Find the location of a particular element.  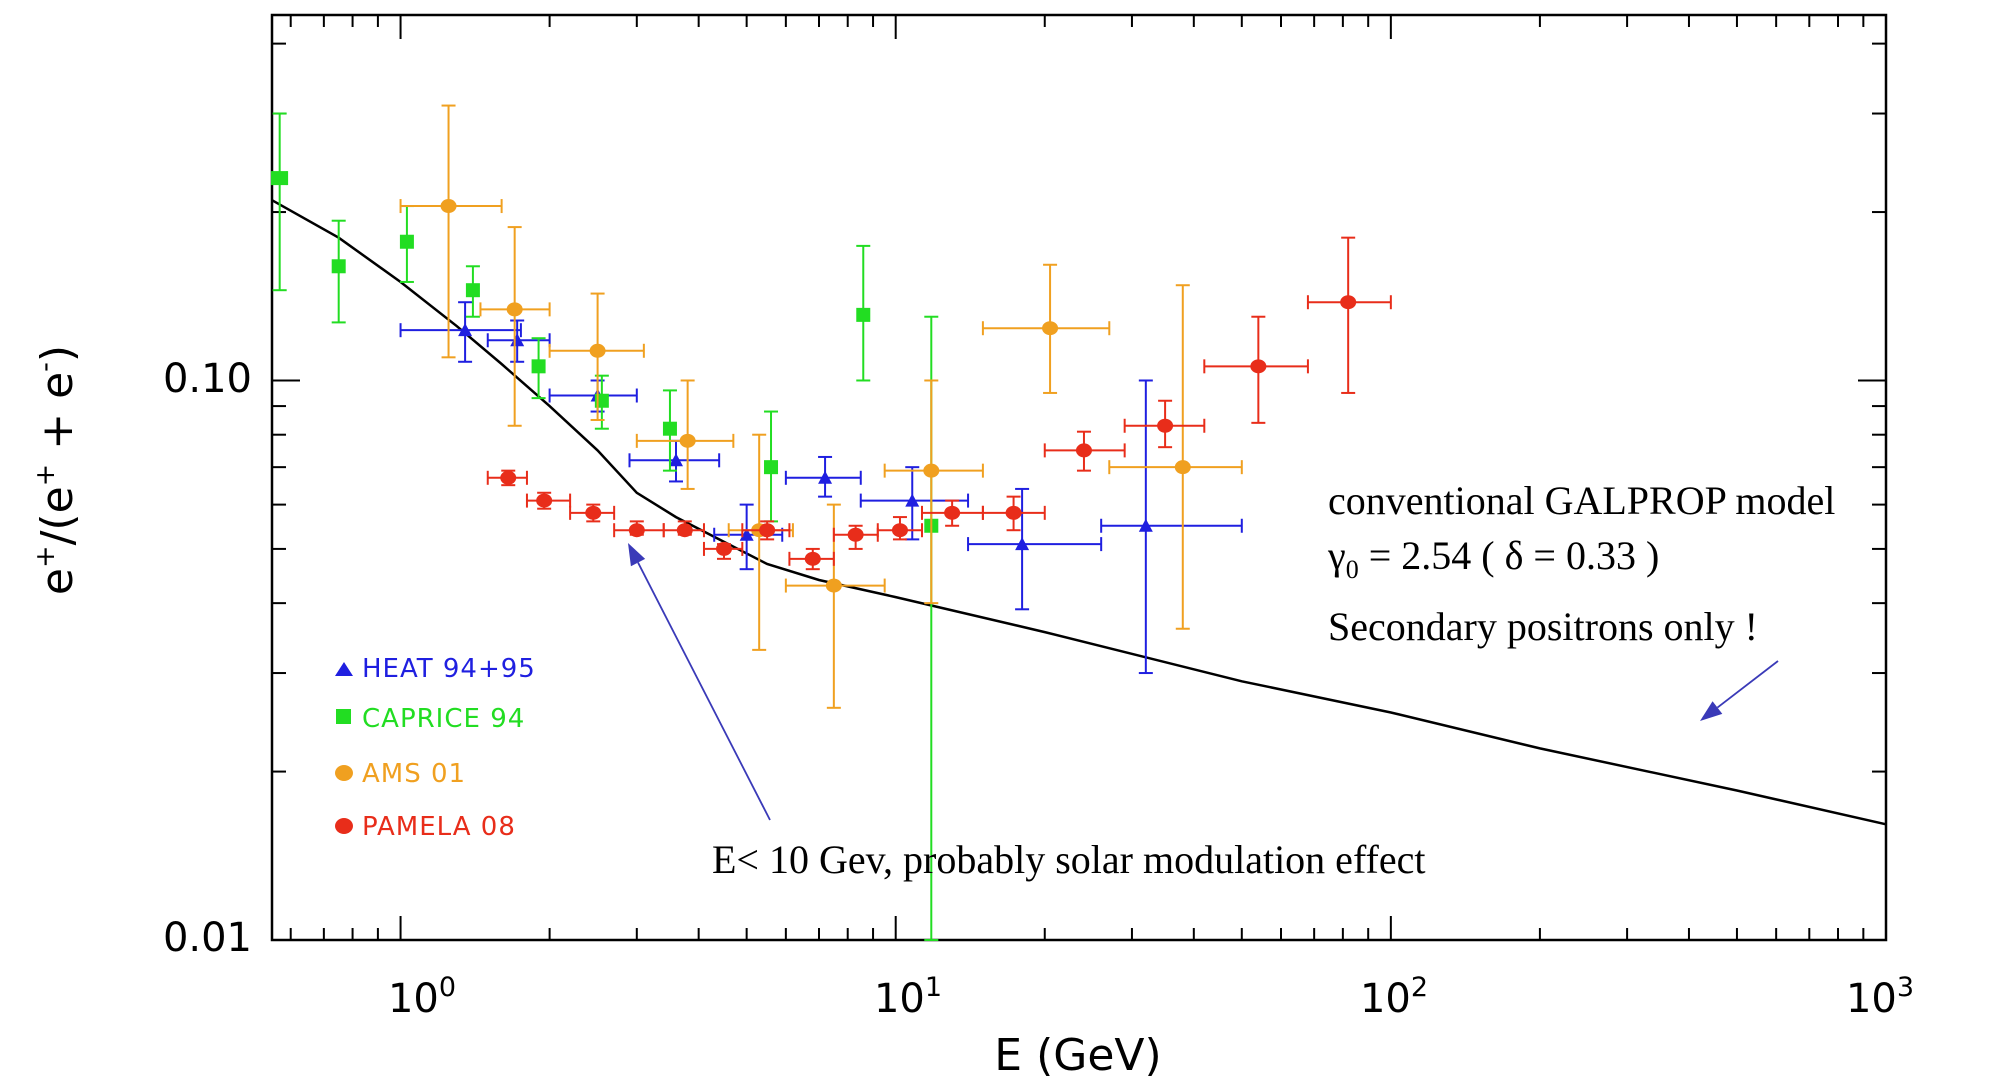

arrow-to-model-curve is located at coordinates (1739, 690).